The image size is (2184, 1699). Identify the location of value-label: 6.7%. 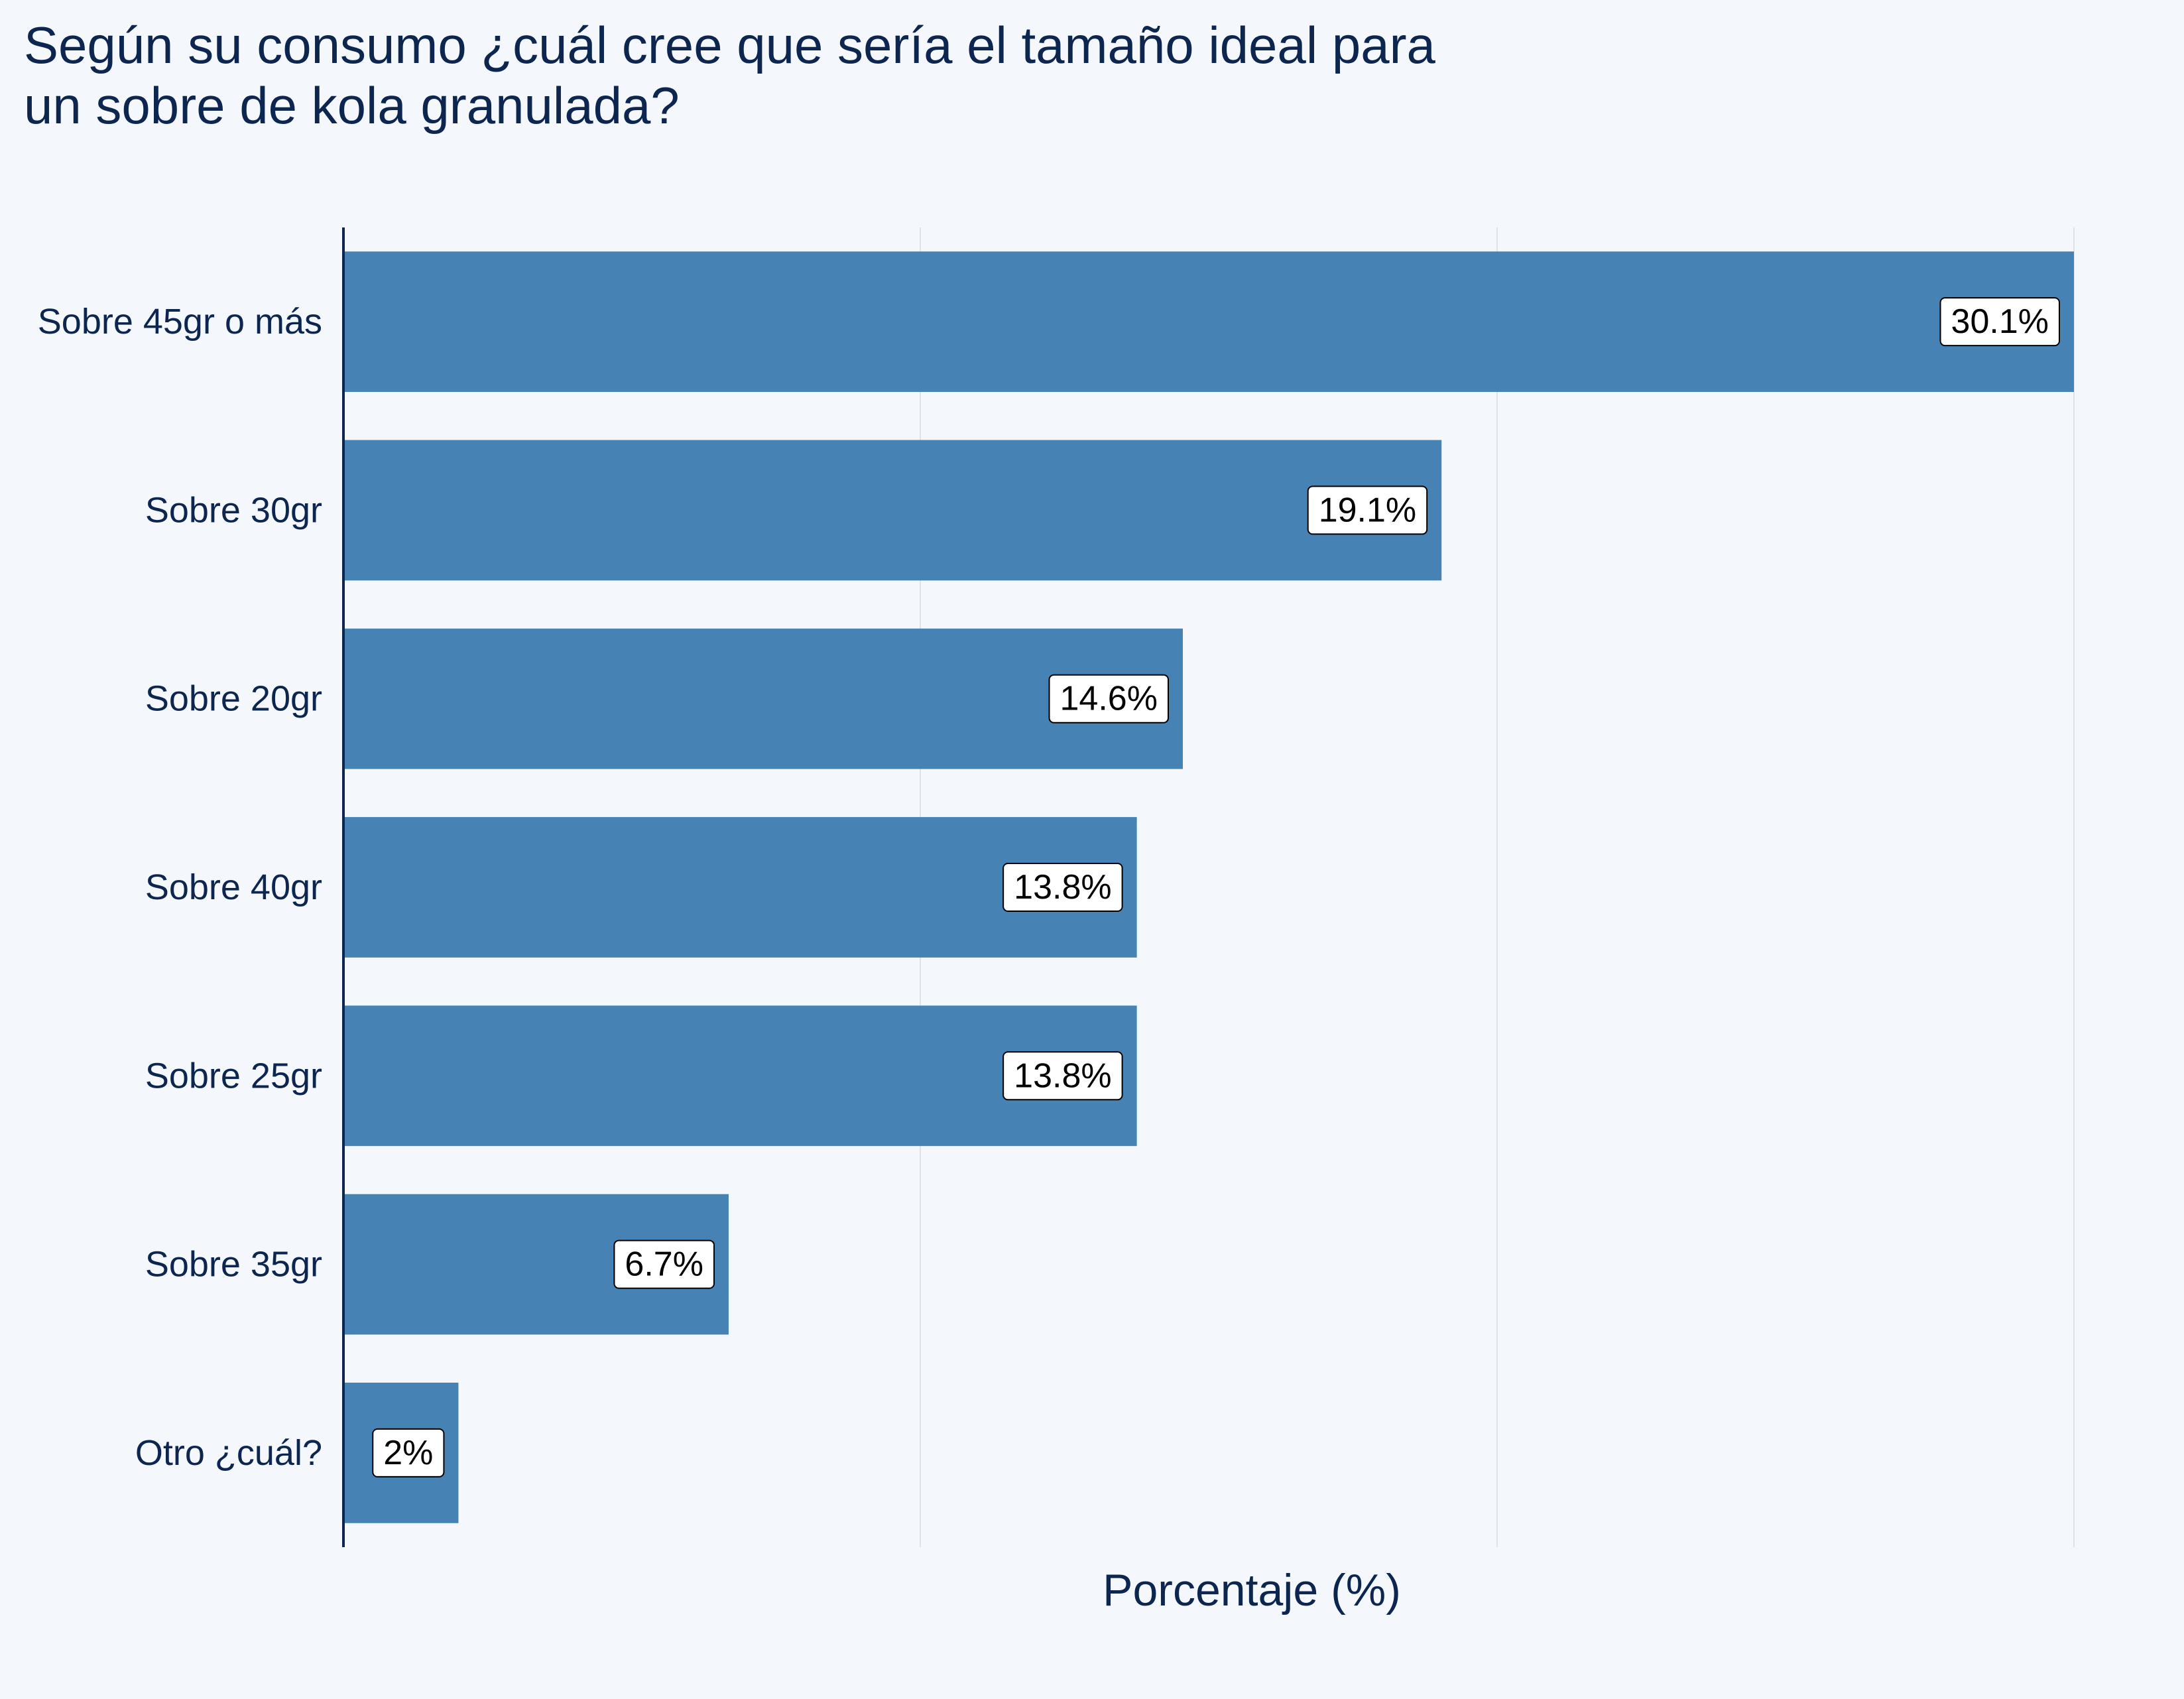
(664, 1264).